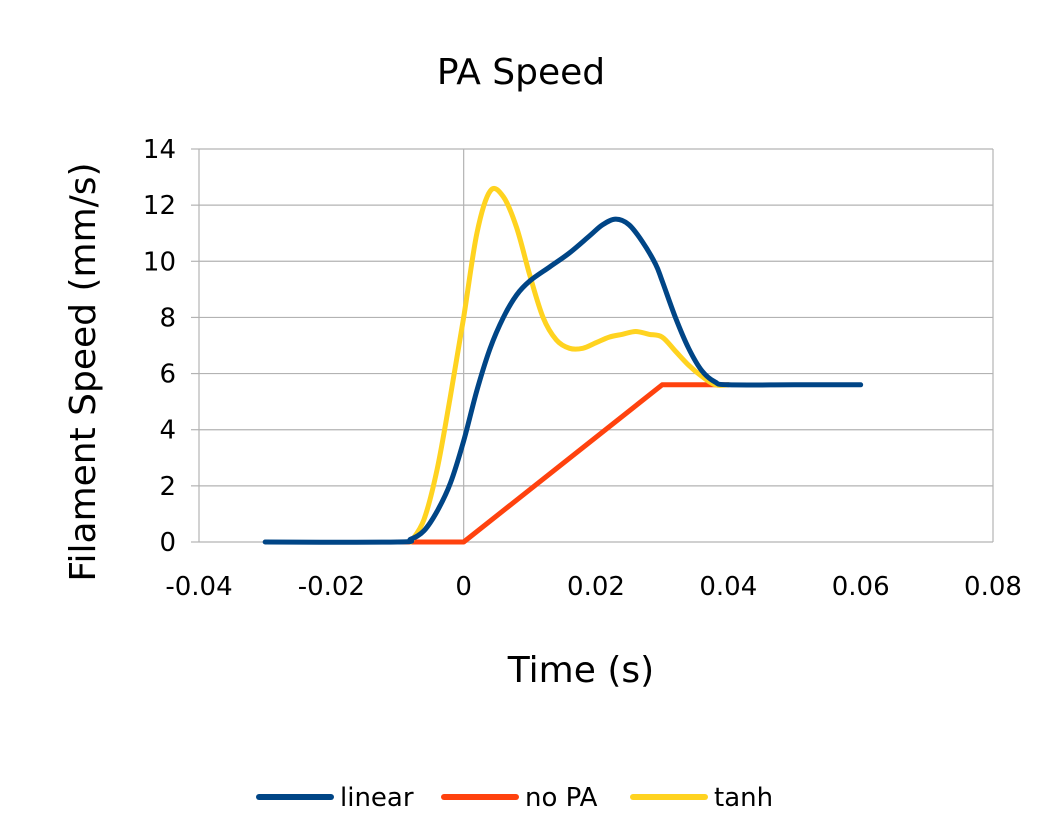  I want to click on legend-item: linear, so click(335, 798).